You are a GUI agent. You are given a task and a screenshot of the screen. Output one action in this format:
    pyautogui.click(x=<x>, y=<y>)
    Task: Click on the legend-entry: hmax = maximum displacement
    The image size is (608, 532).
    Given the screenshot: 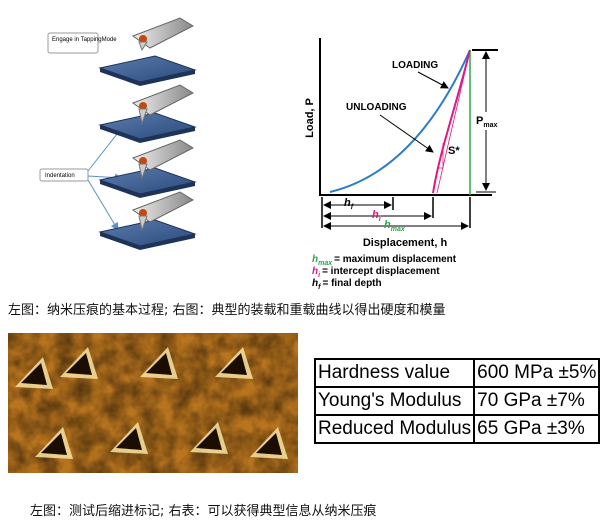 What is the action you would take?
    pyautogui.click(x=384, y=260)
    